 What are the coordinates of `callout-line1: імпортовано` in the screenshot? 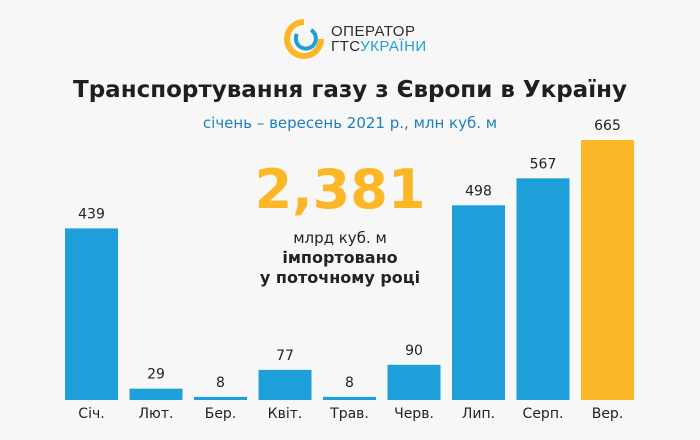 It's located at (340, 257).